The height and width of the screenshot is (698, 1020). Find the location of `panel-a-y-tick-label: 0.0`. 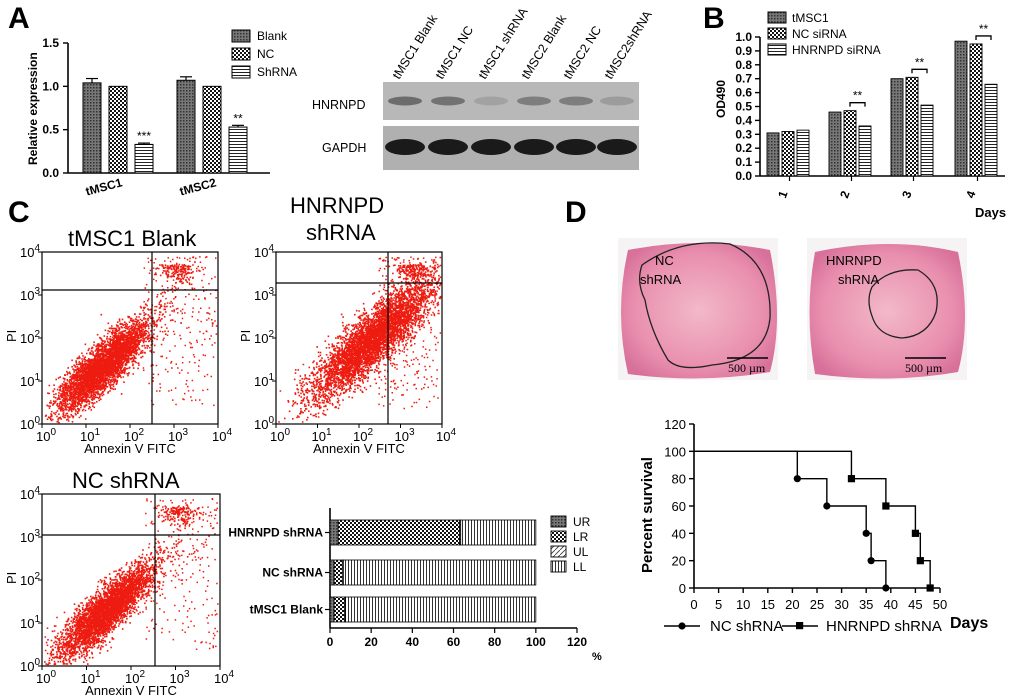

panel-a-y-tick-label: 0.0 is located at coordinates (50, 173).